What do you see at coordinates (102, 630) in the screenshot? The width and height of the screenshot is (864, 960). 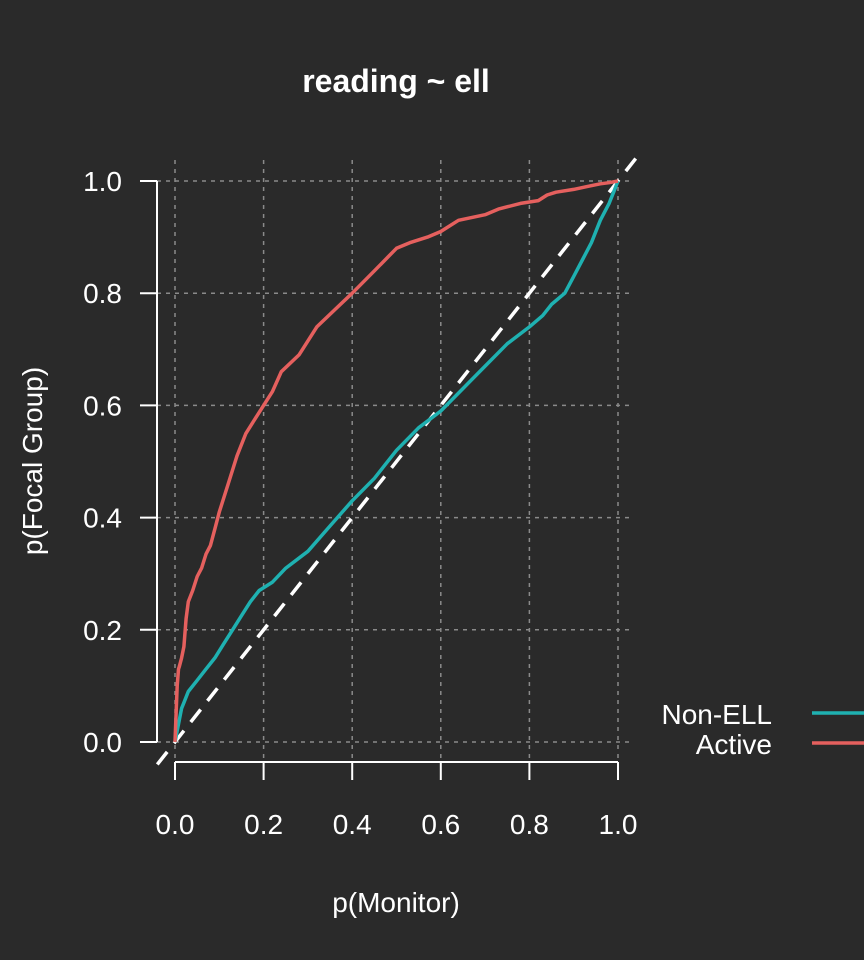 I see `y-tick-label: 0.2` at bounding box center [102, 630].